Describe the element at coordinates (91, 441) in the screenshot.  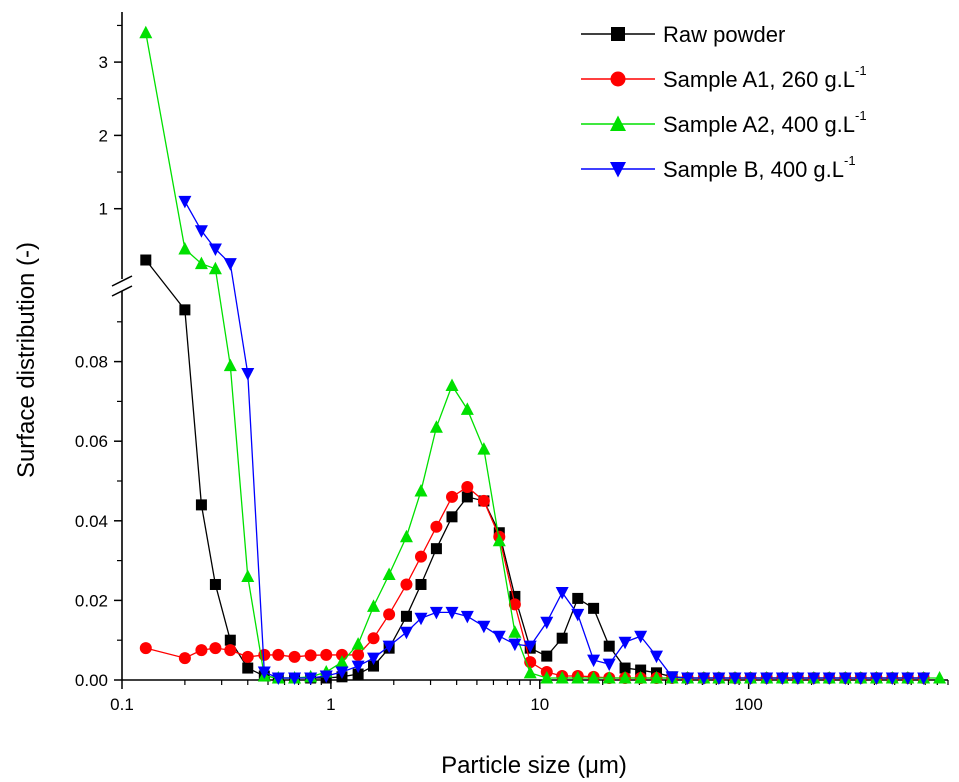
I see `y-tick-label: 0.06` at that location.